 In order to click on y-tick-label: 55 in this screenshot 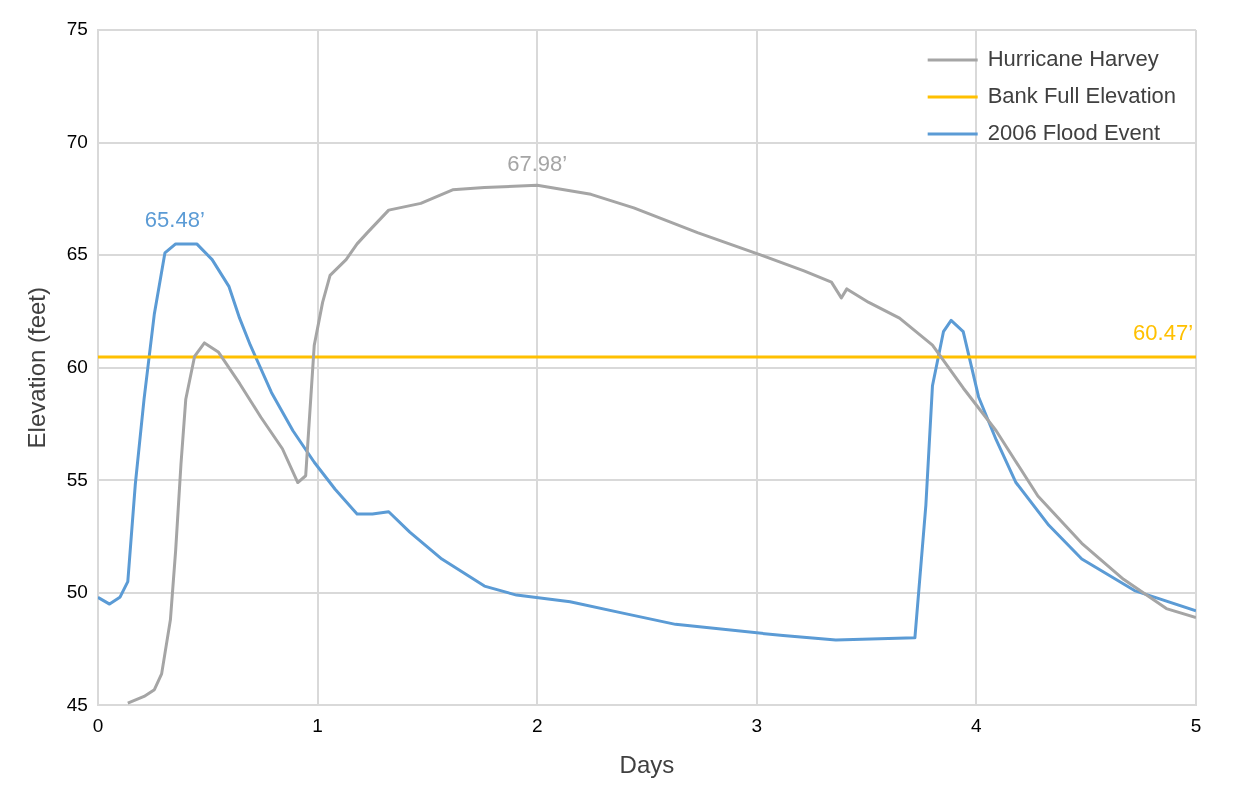, I will do `click(77, 479)`.